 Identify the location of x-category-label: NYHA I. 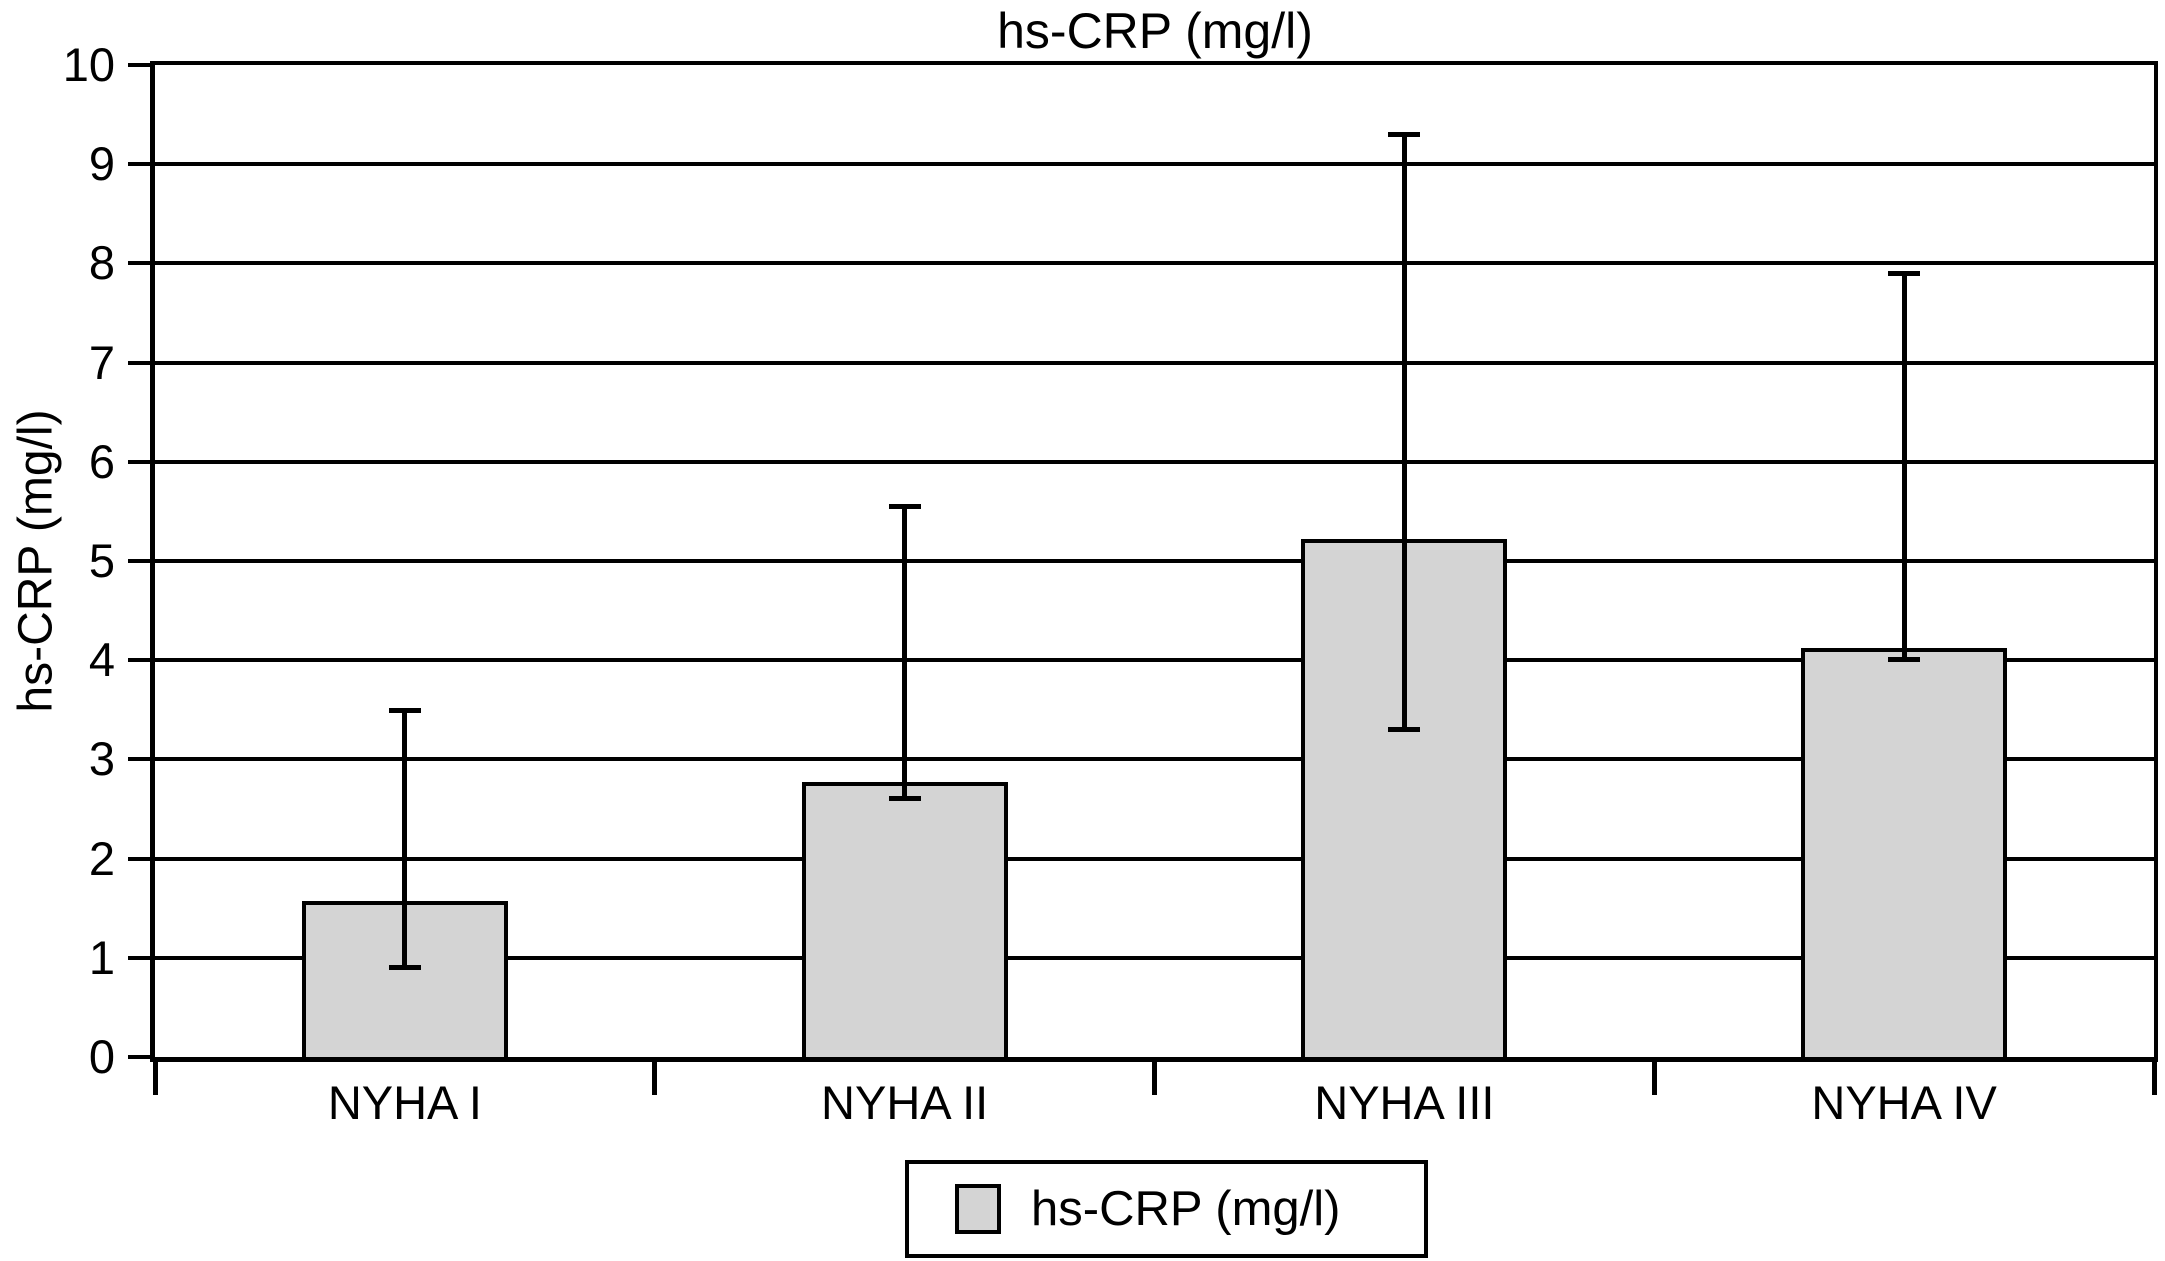
(404, 1102).